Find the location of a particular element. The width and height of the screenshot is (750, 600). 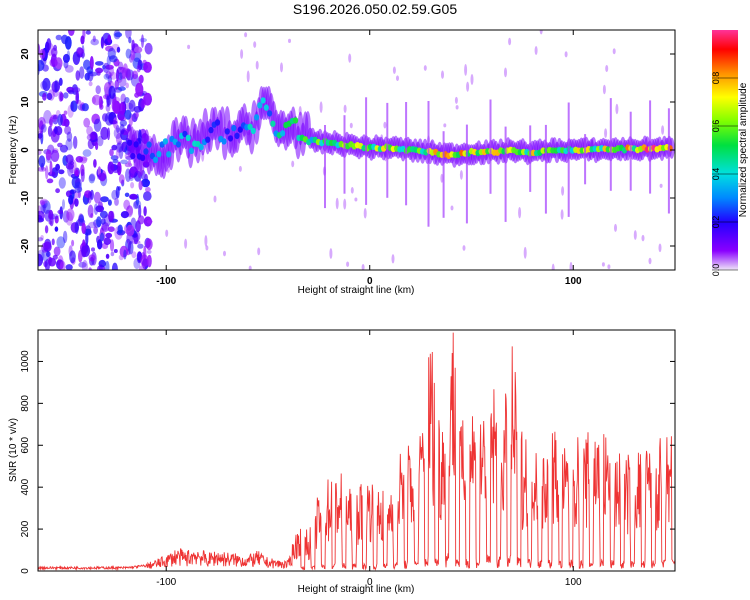

snr-xtick-label: 100 is located at coordinates (573, 582).